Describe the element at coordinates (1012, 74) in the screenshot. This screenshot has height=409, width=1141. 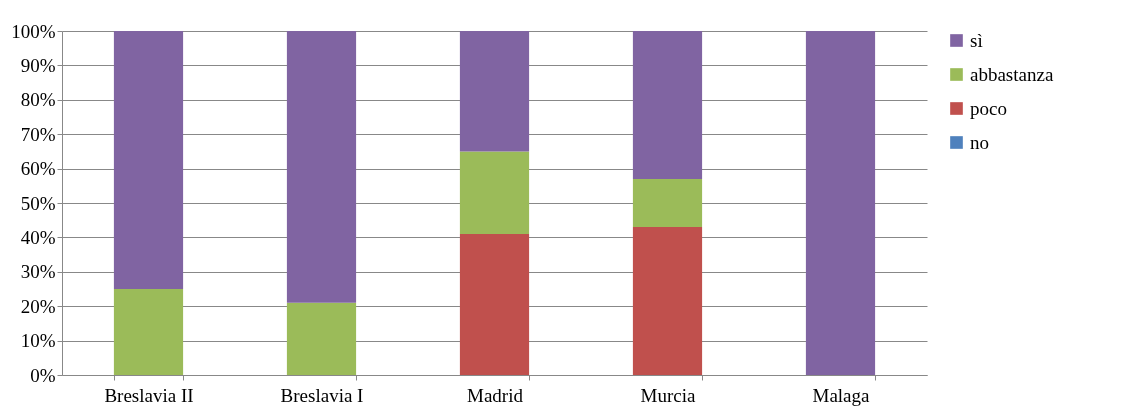
I see `legend-label: abbastanza` at that location.